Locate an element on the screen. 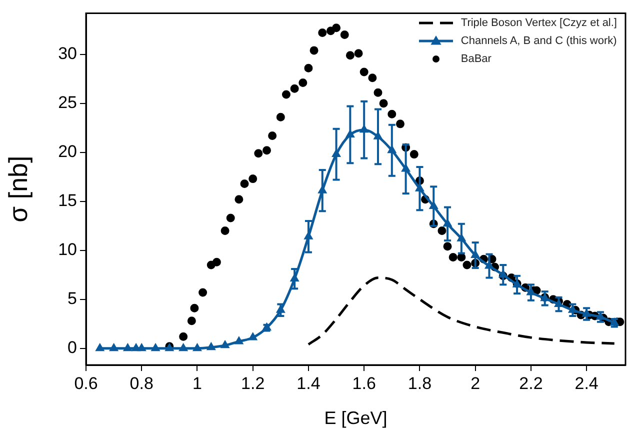  x-tick-label: 0.8 is located at coordinates (142, 383).